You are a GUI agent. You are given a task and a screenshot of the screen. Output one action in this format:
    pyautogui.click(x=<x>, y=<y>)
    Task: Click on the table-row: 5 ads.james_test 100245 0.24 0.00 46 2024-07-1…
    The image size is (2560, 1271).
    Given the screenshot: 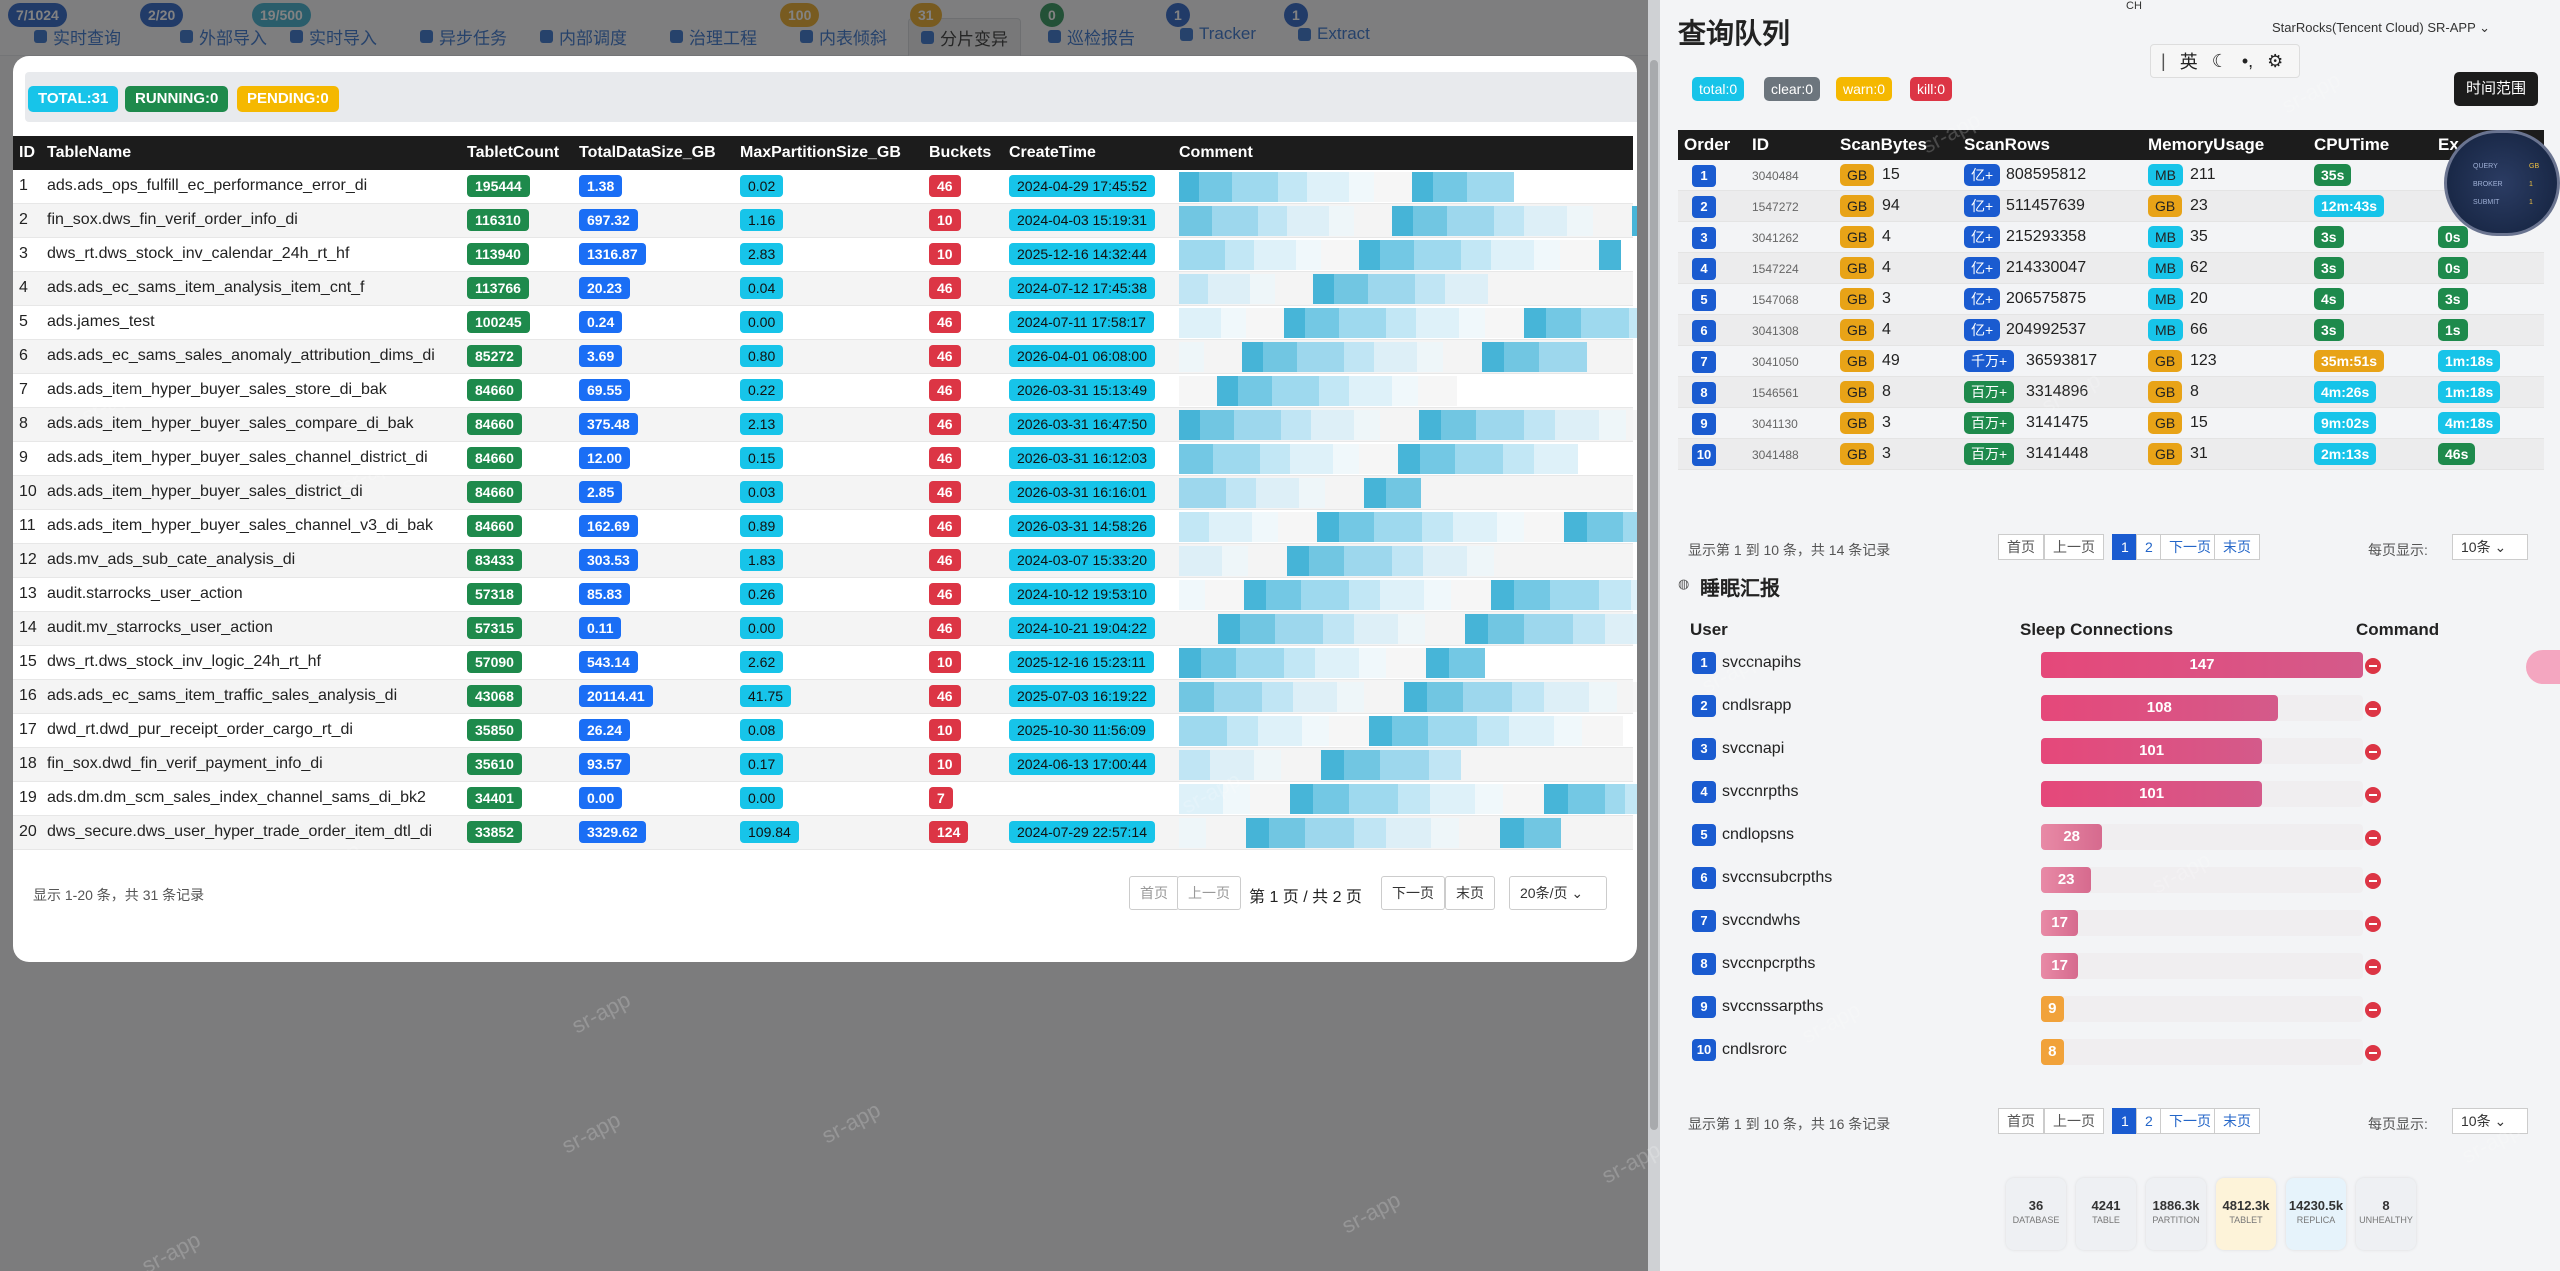 What is the action you would take?
    pyautogui.click(x=825, y=323)
    